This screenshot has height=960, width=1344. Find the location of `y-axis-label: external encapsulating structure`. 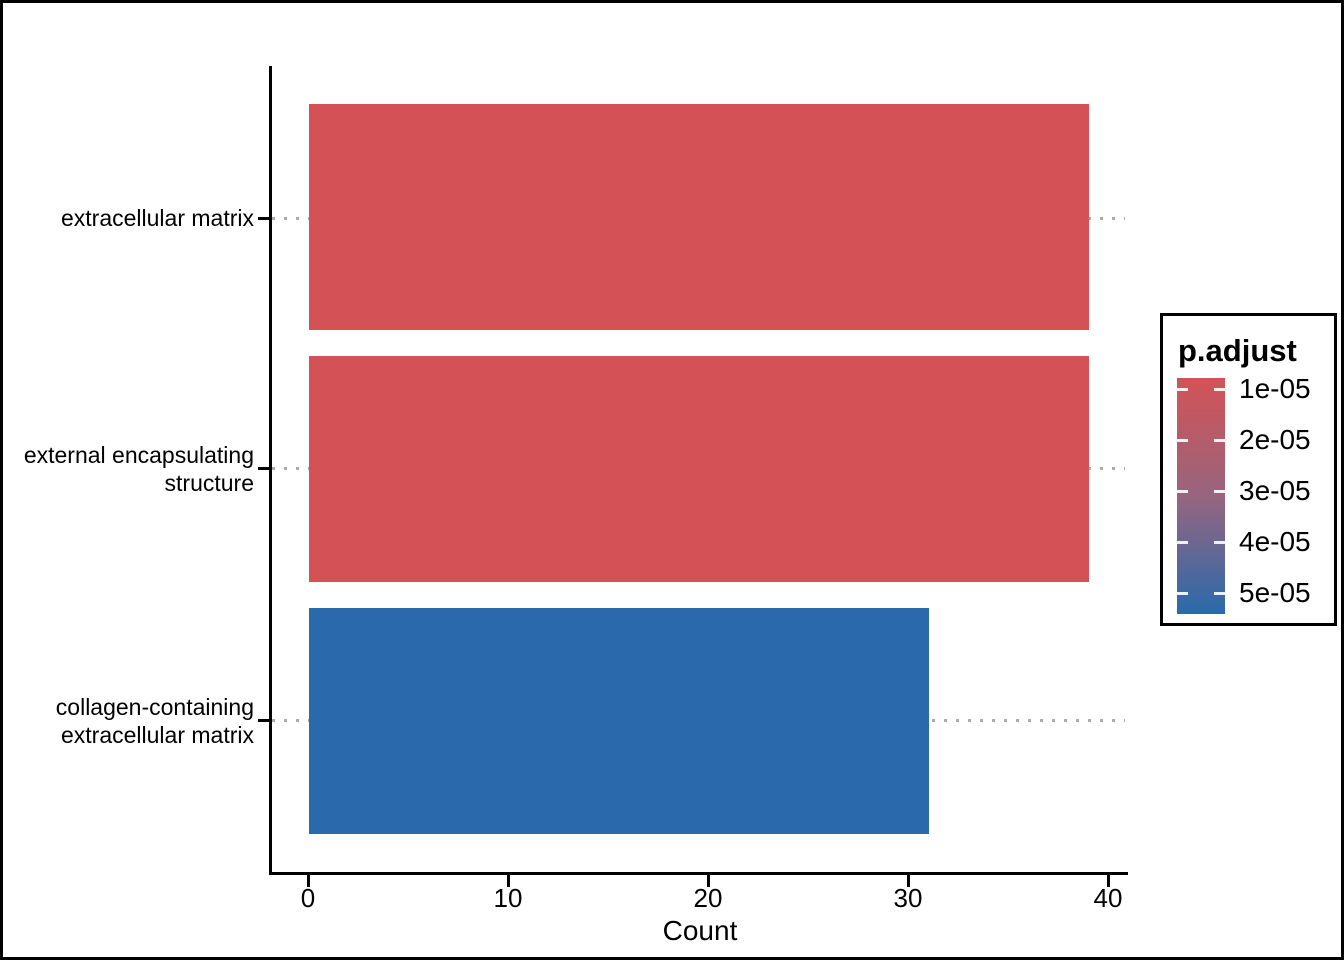

y-axis-label: external encapsulating structure is located at coordinates (139, 469).